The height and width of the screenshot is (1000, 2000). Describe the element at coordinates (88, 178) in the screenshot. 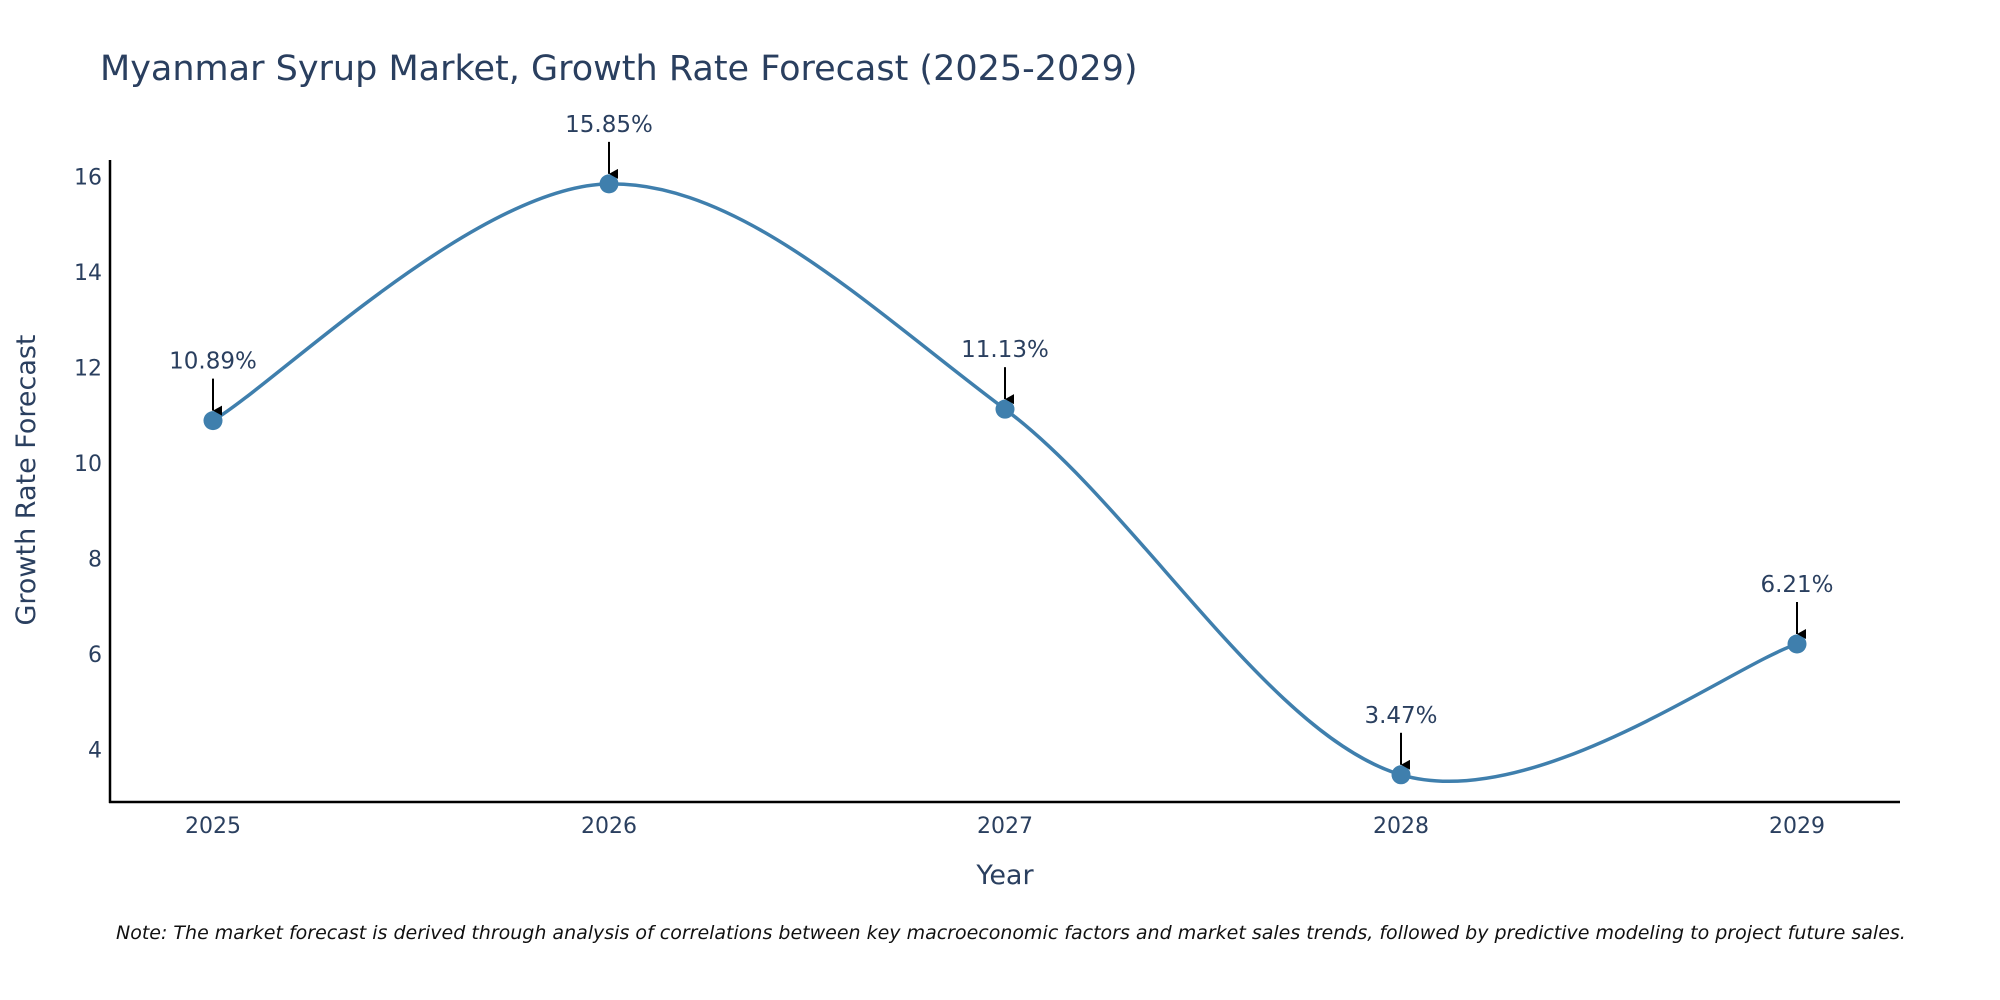

I see `y-tick-label: 16` at that location.